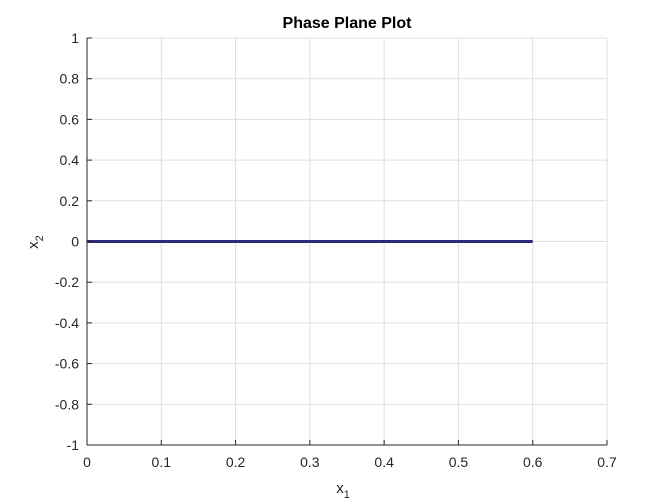 The height and width of the screenshot is (504, 672). Describe the element at coordinates (67, 364) in the screenshot. I see `y-tick-label: -0.6` at that location.